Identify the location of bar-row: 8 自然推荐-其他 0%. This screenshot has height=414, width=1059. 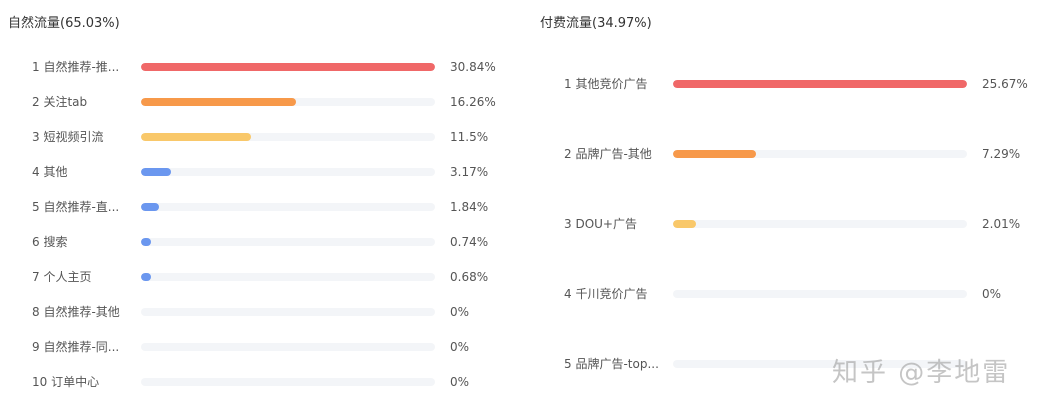
(260, 312).